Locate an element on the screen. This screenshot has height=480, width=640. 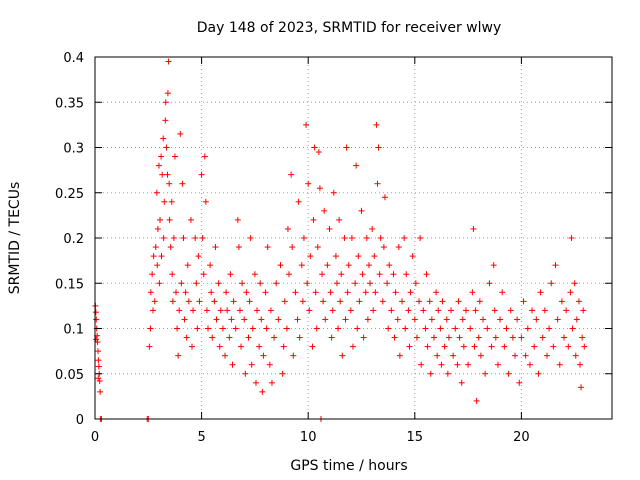
y-tick-label: 0.1 is located at coordinates (73, 330).